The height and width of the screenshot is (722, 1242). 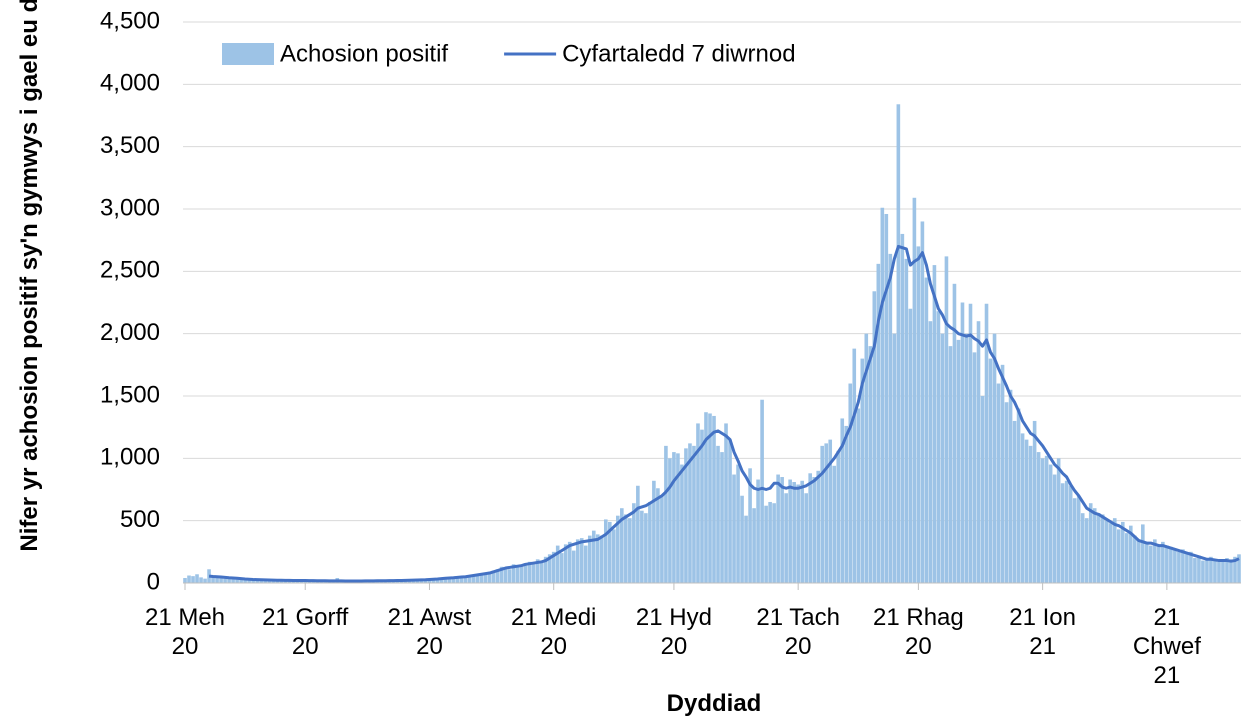 What do you see at coordinates (130, 270) in the screenshot?
I see `y-tick-label: 2,500` at bounding box center [130, 270].